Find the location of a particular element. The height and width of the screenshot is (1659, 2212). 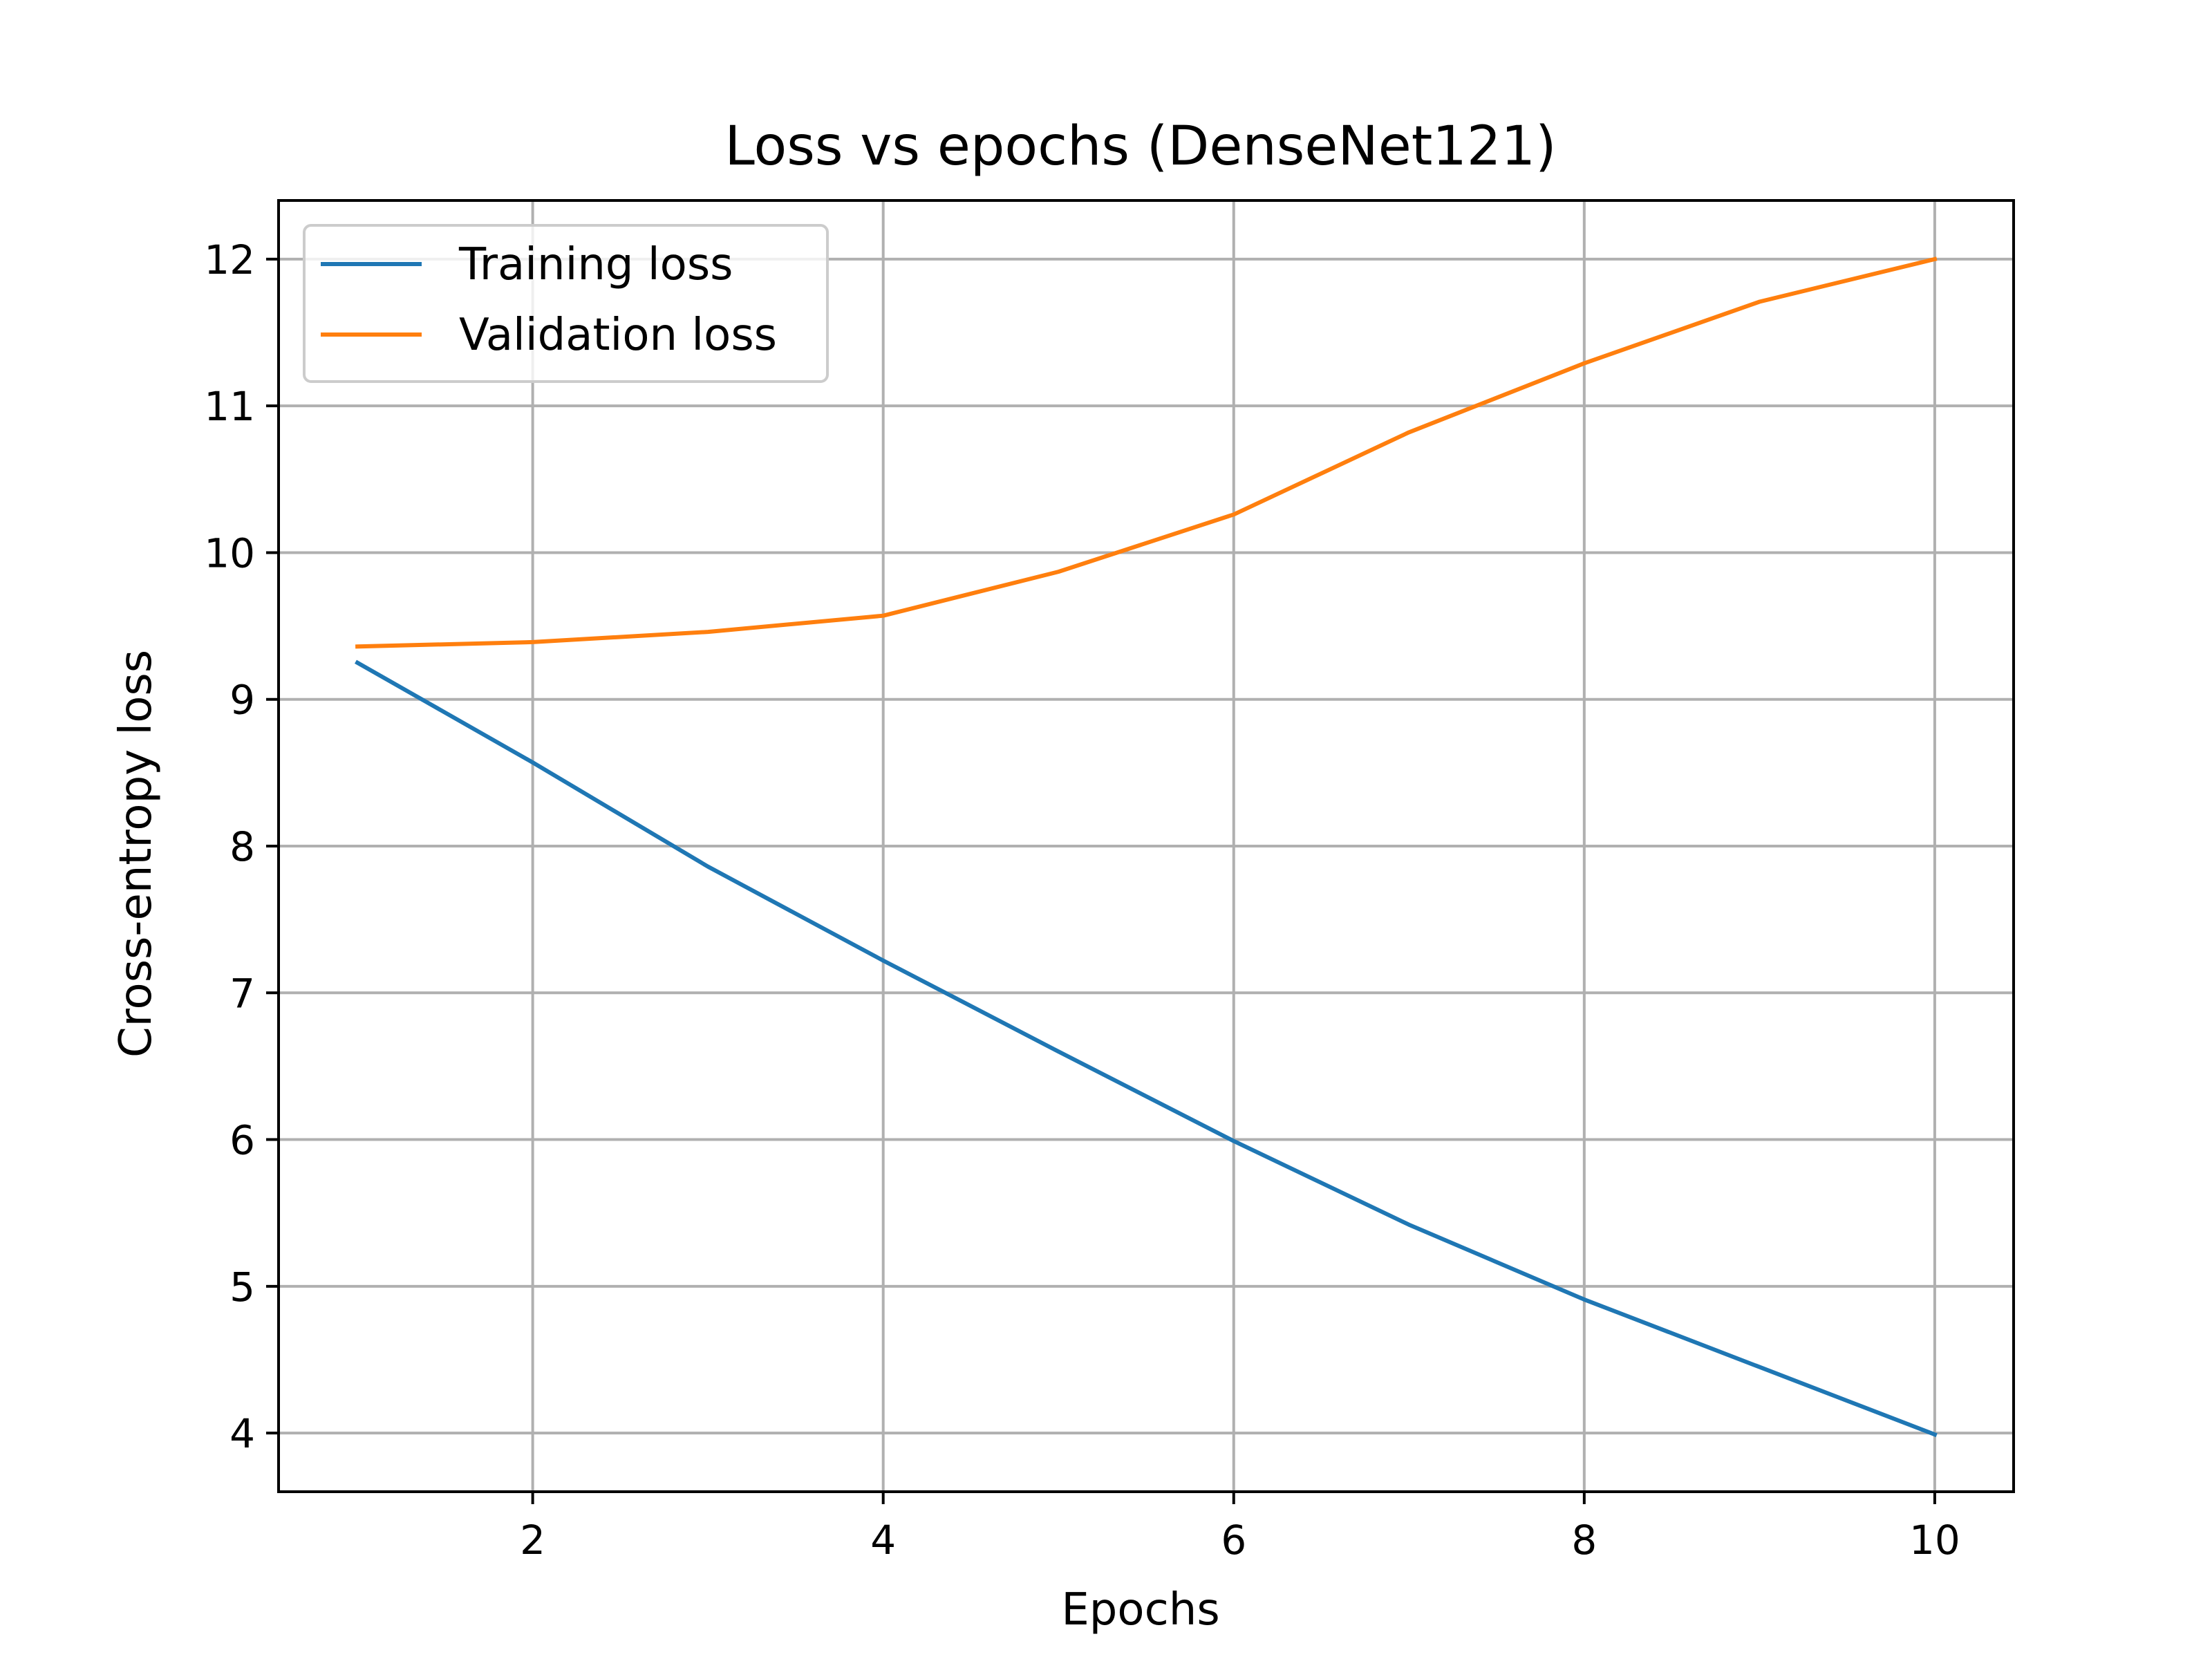

chart-title: Loss vs epochs (DenseNet121) is located at coordinates (1140, 146).